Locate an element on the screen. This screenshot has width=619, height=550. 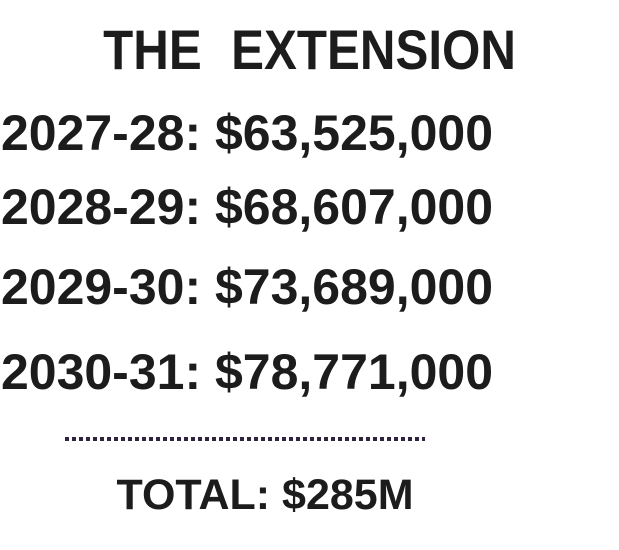
year-amount-row-2029-30: 2029-30: $73,689,000 is located at coordinates (247, 287).